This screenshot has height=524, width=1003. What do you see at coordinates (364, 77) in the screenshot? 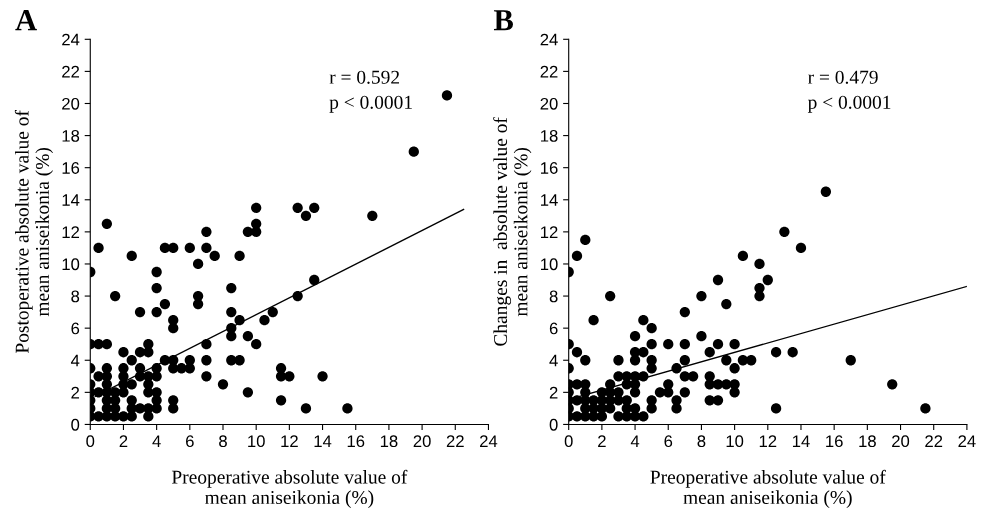
I see `annotation: r = 0.592` at bounding box center [364, 77].